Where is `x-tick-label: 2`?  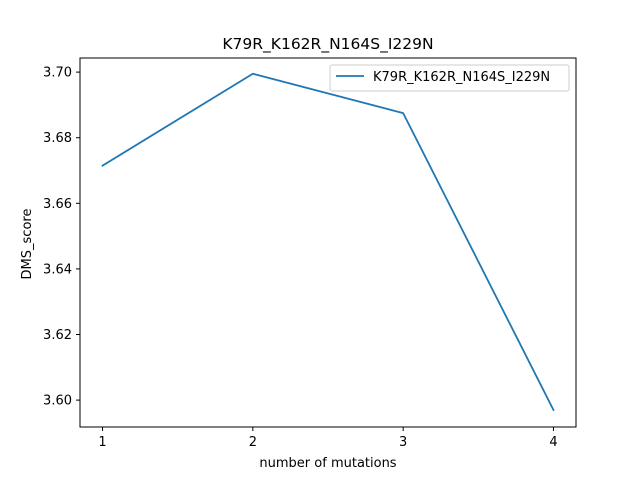
x-tick-label: 2 is located at coordinates (253, 442).